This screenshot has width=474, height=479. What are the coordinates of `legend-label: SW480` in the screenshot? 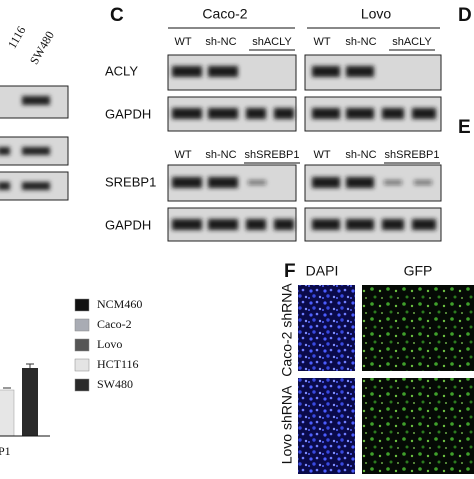 It's located at (115, 384).